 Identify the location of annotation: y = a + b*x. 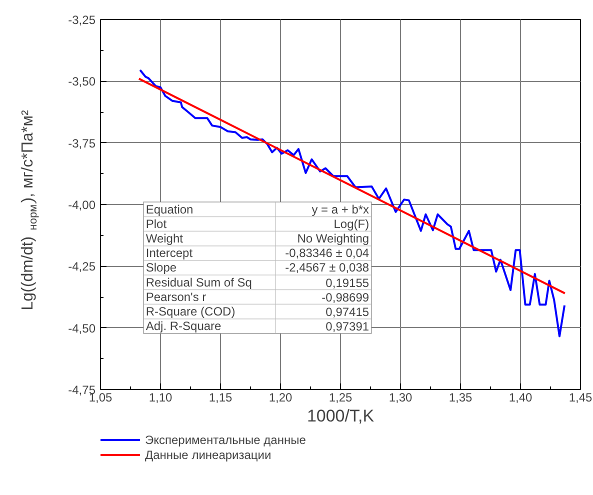
(341, 209).